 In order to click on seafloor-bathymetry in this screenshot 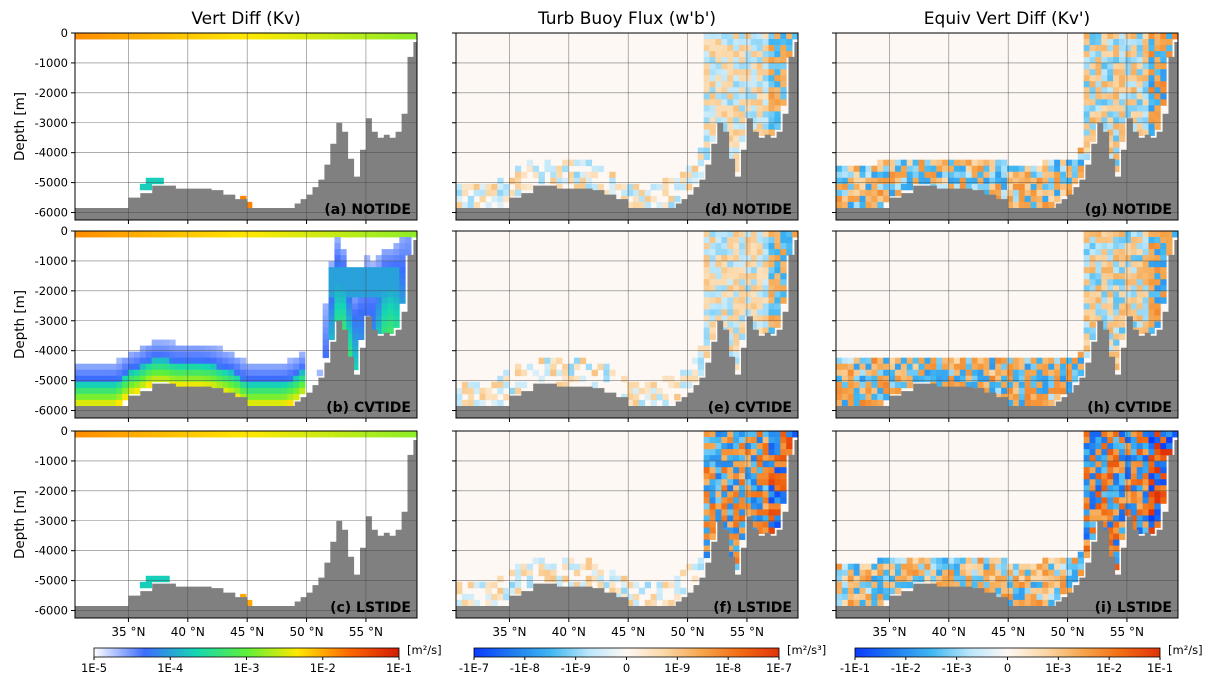, I will do `click(246, 129)`.